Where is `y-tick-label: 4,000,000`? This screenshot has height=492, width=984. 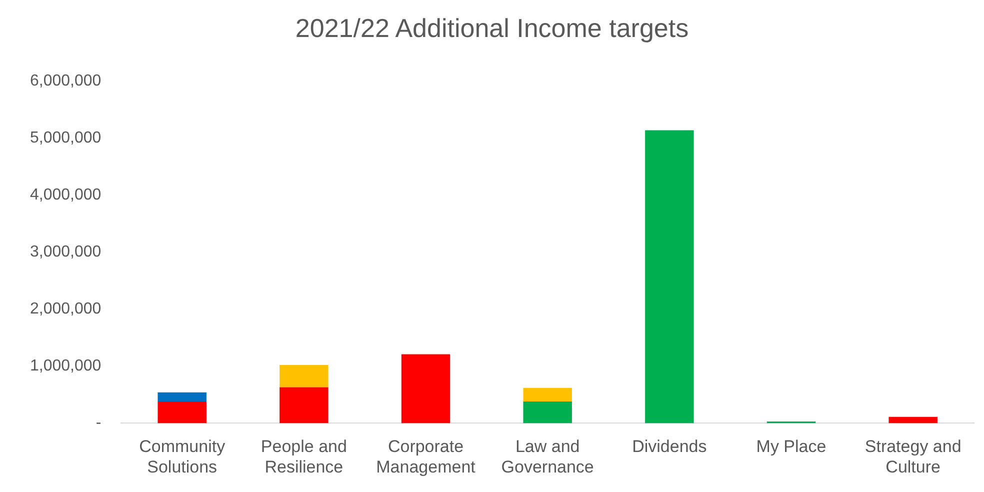 y-tick-label: 4,000,000 is located at coordinates (66, 195).